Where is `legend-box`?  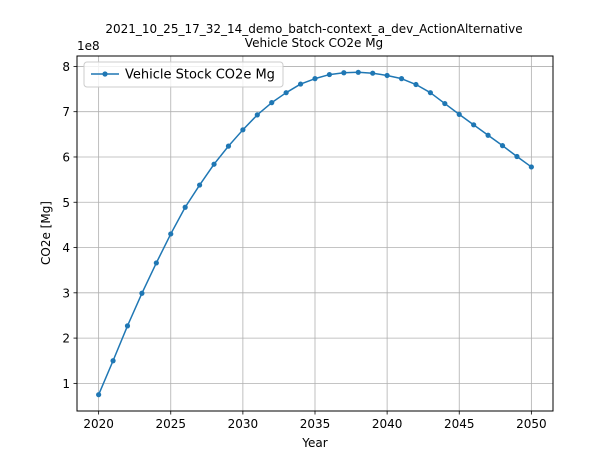 legend-box is located at coordinates (183, 74).